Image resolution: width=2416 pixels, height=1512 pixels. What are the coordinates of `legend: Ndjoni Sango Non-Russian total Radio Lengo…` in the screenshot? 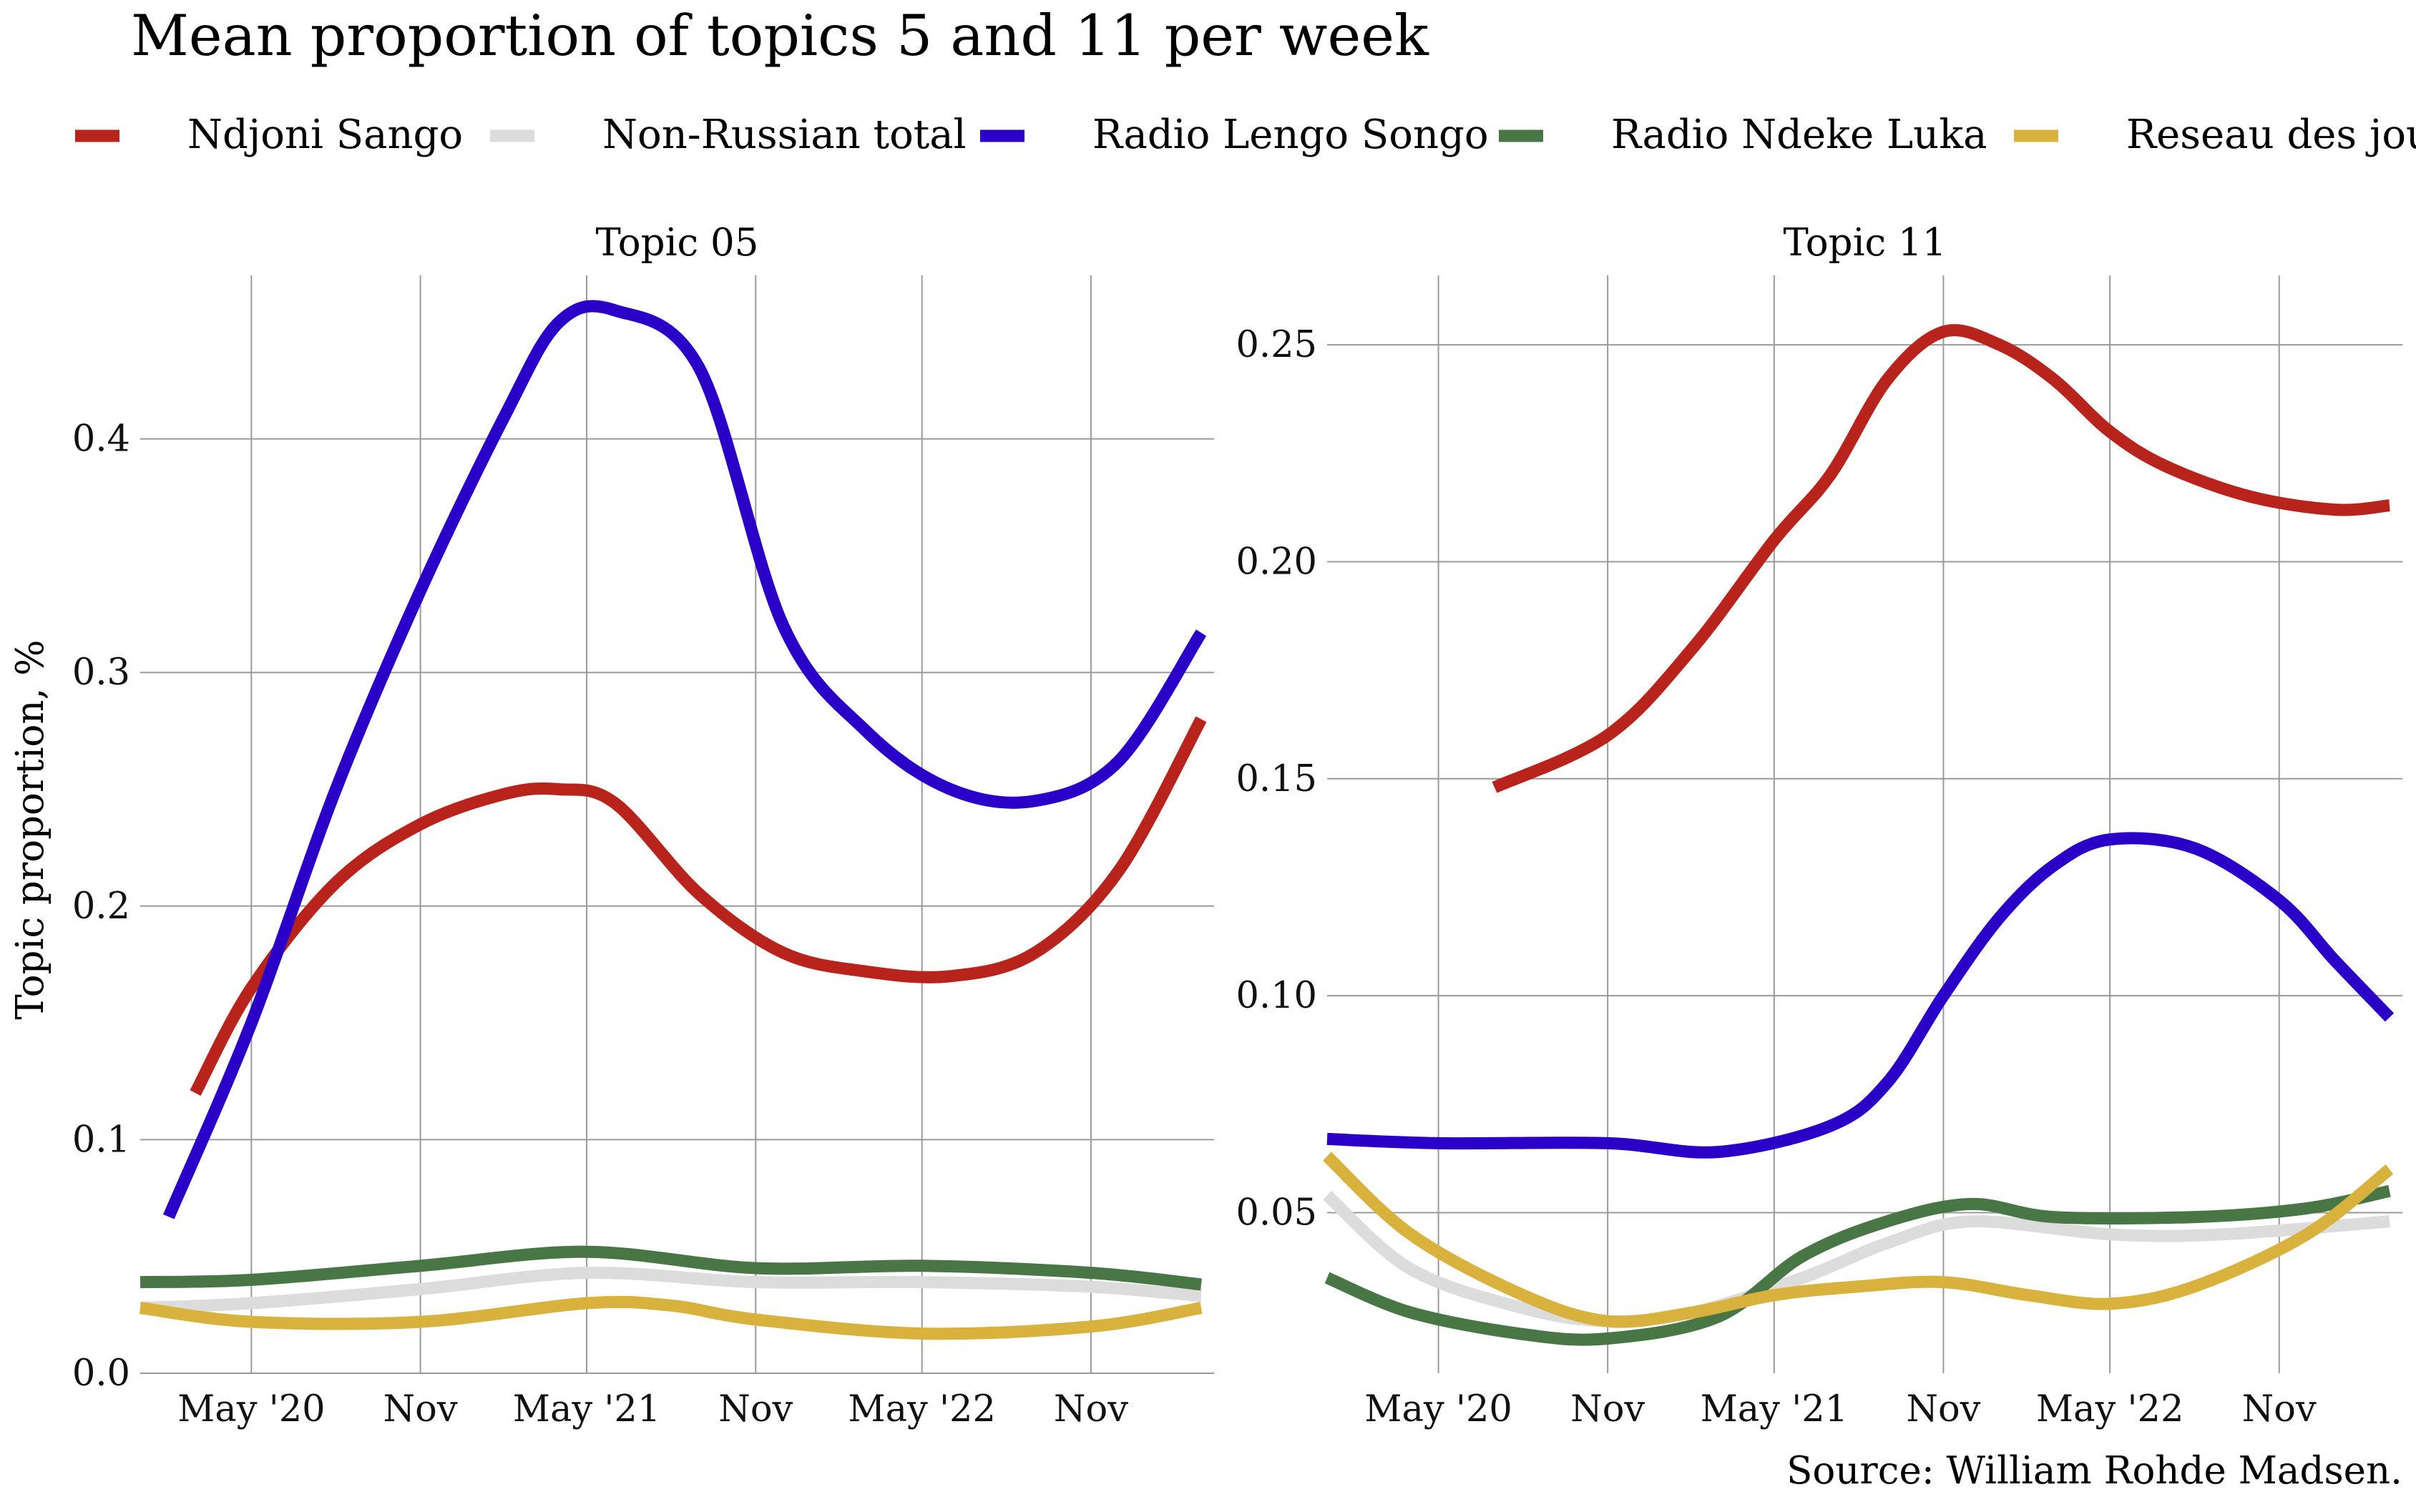 It's located at (1246, 135).